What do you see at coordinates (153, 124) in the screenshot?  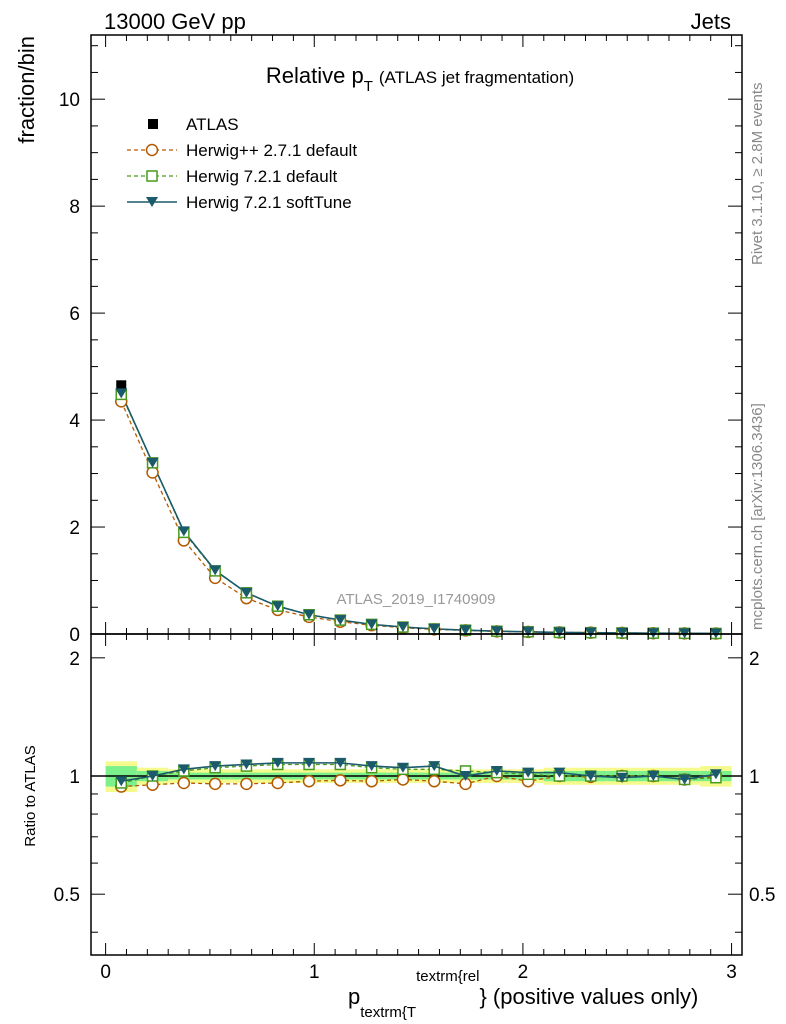 I see `legend-marker-atlas` at bounding box center [153, 124].